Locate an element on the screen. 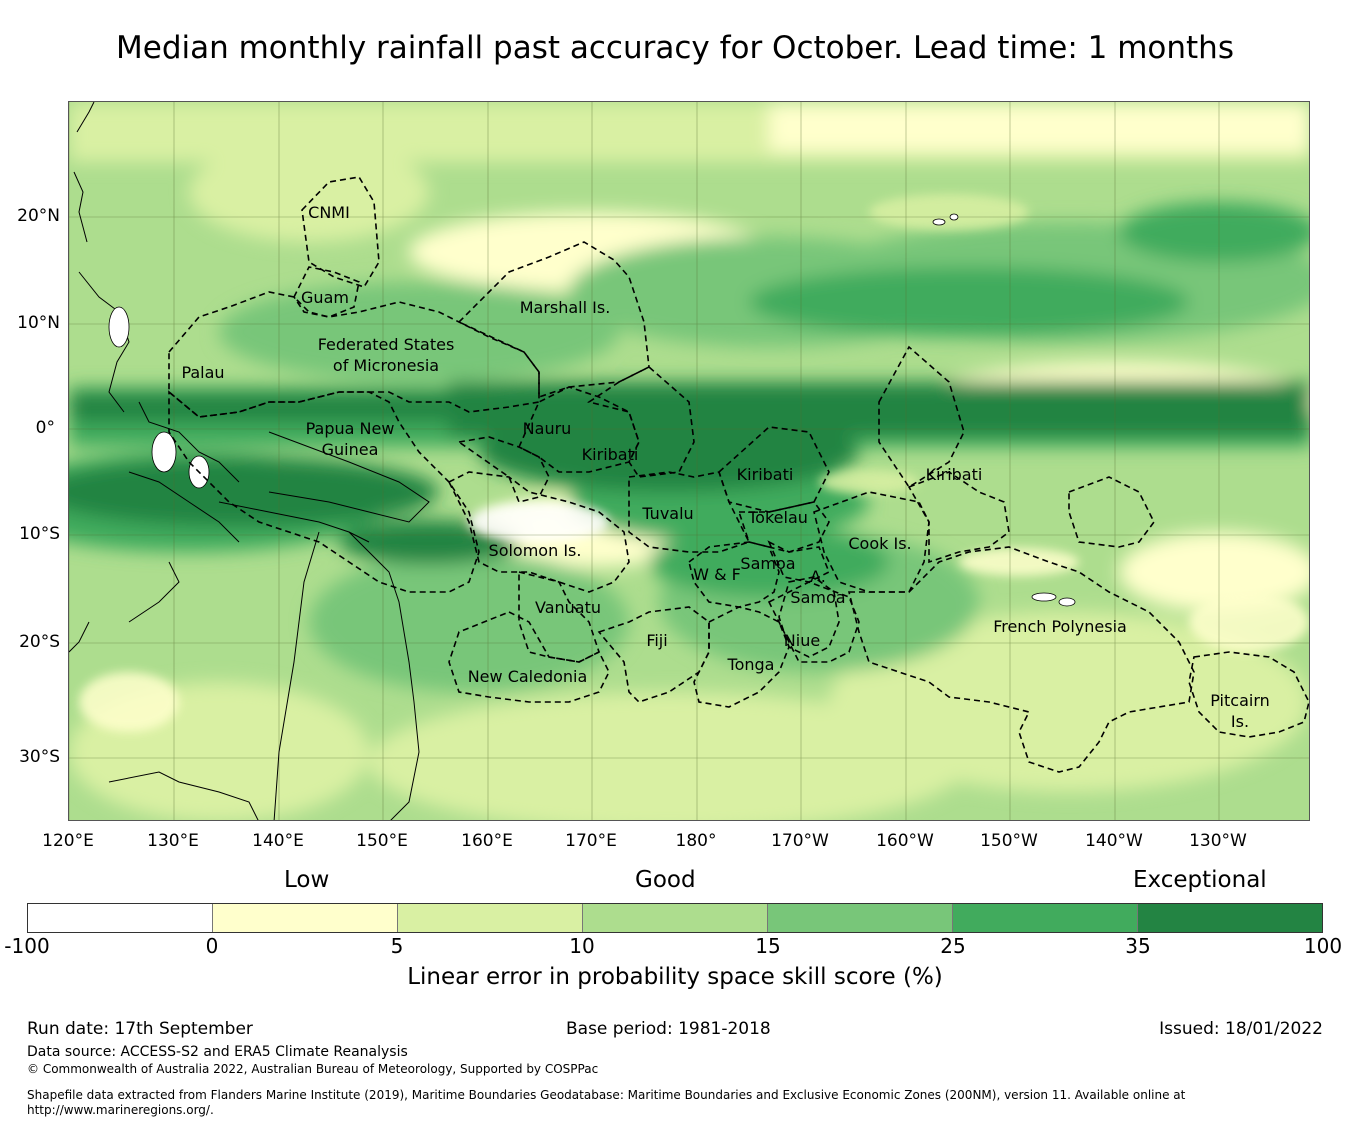  lon-tick: 120°E is located at coordinates (68, 841).